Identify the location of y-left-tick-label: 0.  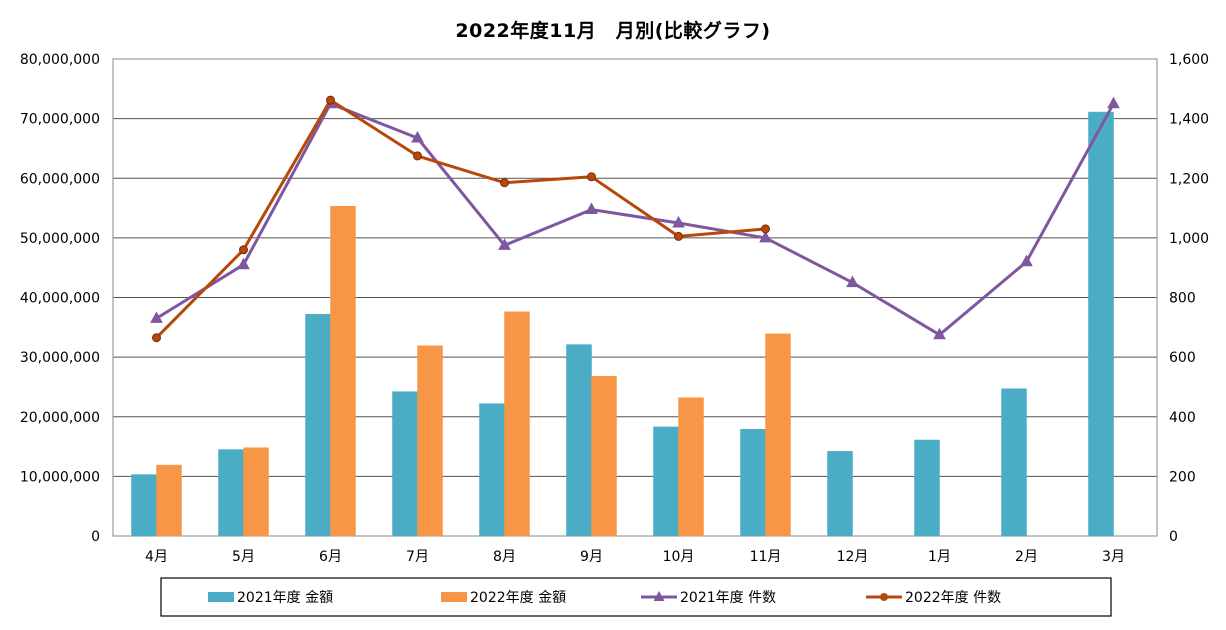
(95, 537).